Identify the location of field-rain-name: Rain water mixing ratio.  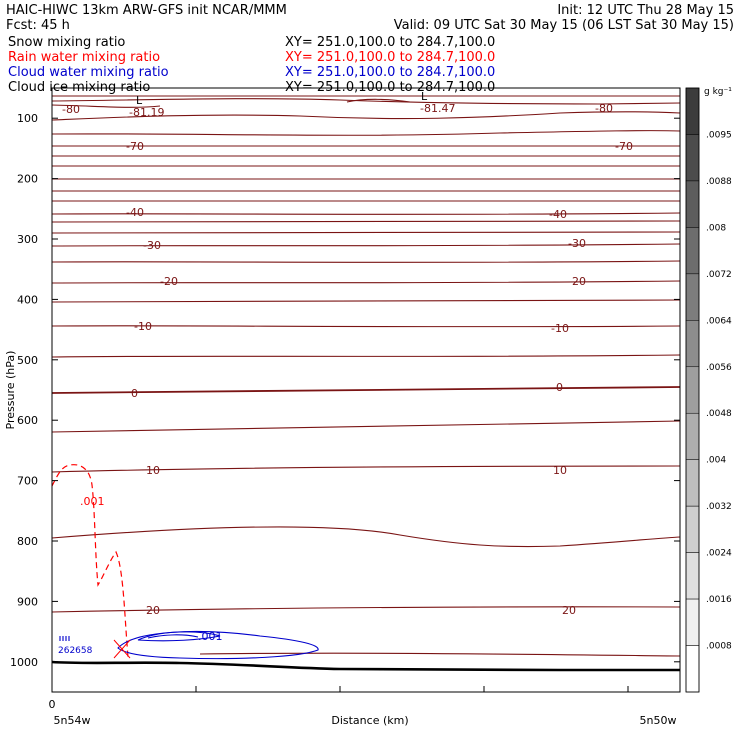
(84, 57).